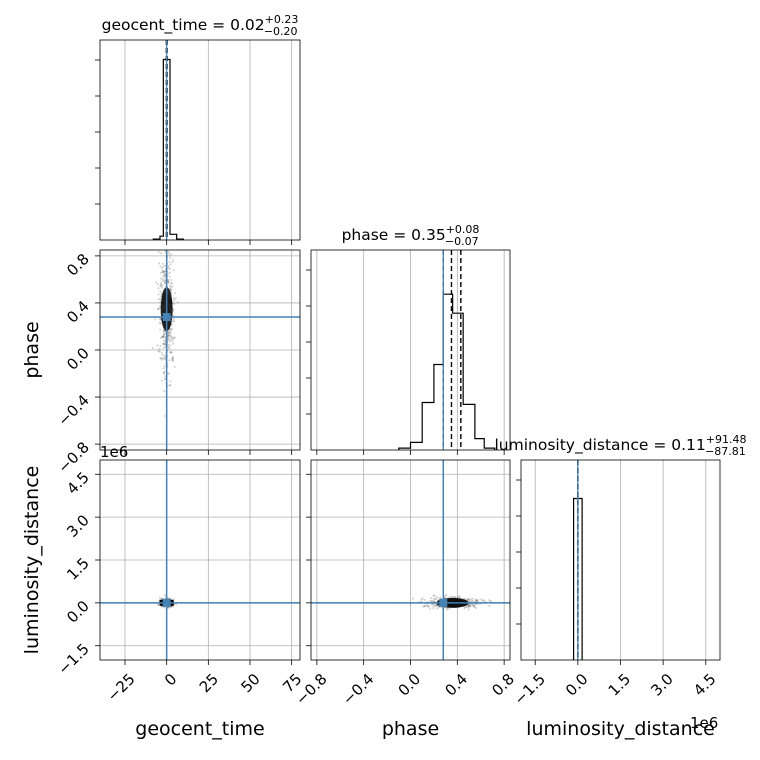 The width and height of the screenshot is (760, 760). What do you see at coordinates (200, 140) in the screenshot?
I see `axes-frame` at bounding box center [200, 140].